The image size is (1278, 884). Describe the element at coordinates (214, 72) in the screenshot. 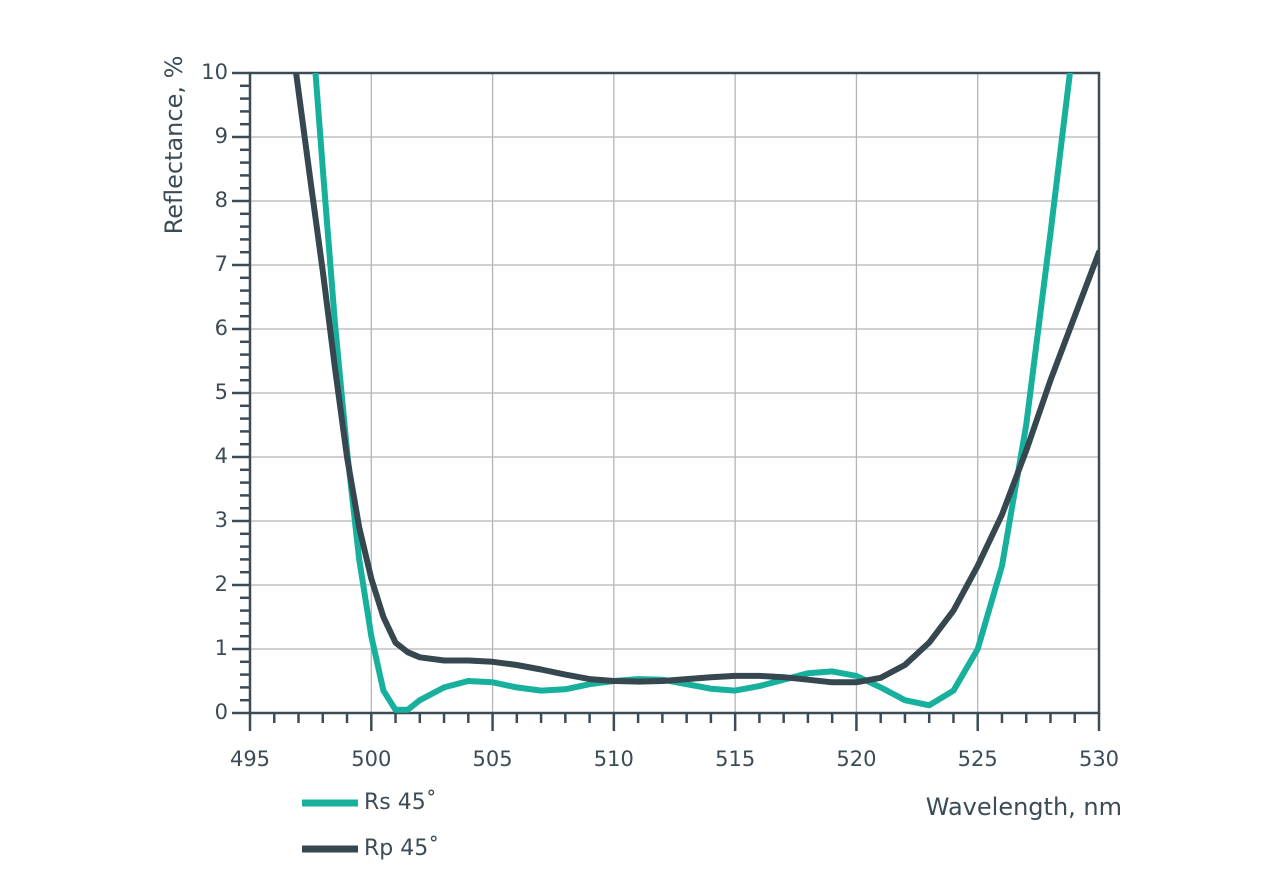

I see `y-tick-label: 10` at that location.